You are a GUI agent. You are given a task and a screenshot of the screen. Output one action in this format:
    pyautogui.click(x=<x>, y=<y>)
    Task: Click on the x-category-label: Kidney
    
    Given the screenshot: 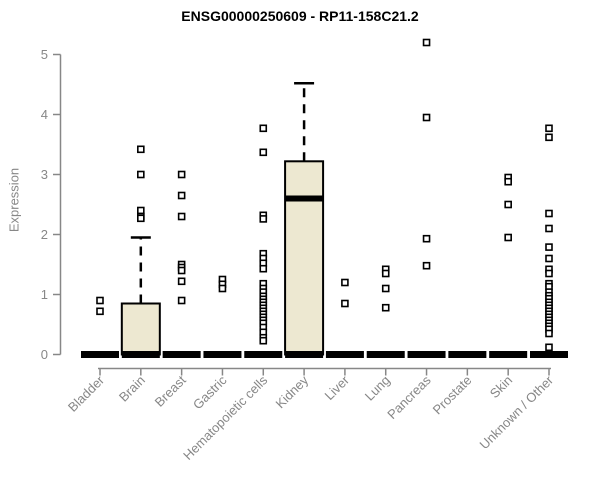 What is the action you would take?
    pyautogui.click(x=291, y=391)
    